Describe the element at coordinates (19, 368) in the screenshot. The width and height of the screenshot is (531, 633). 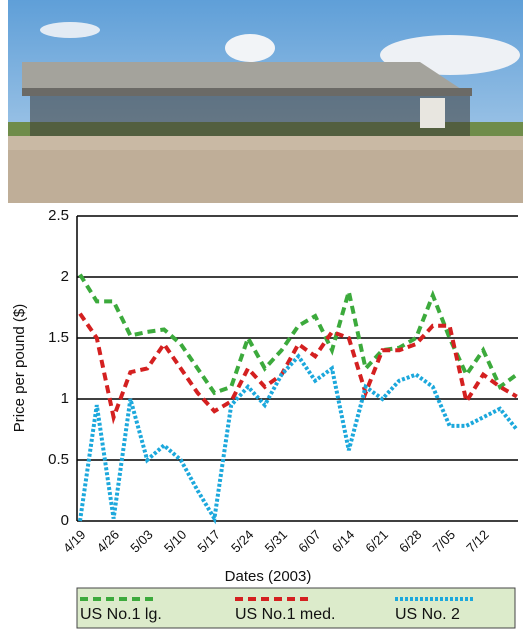
I see `y-axis-title: Price per pound ($)` at that location.